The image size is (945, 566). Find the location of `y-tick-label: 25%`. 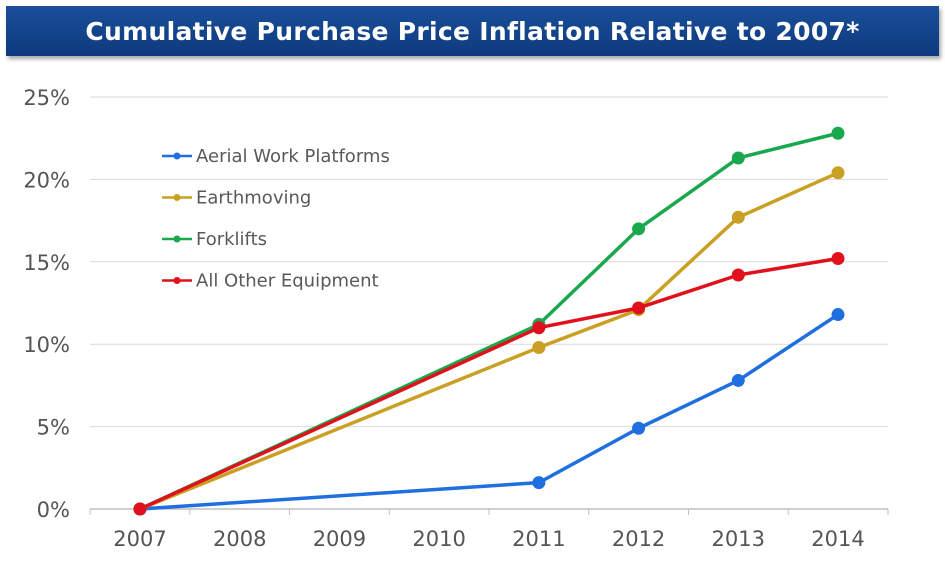

y-tick-label: 25% is located at coordinates (46, 98).